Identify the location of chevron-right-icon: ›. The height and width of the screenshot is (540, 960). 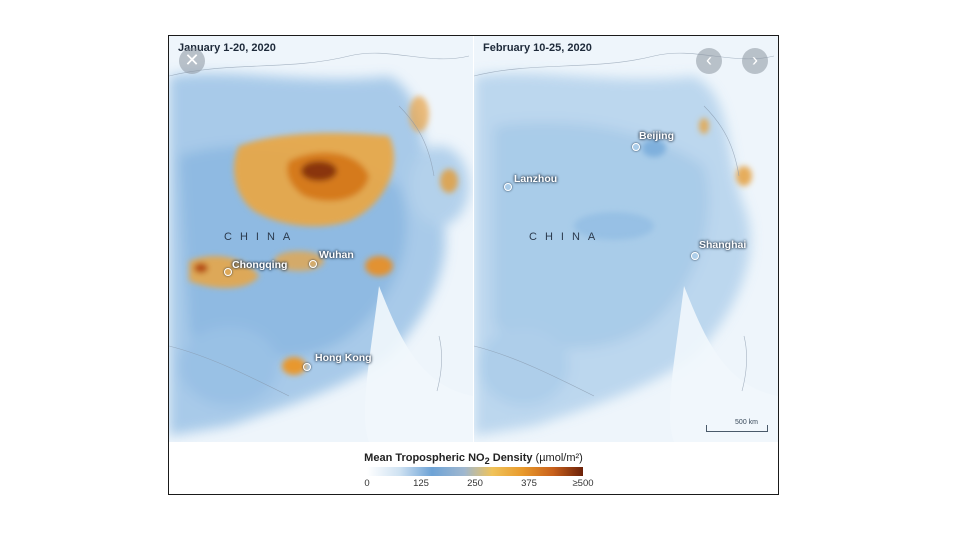
(755, 60).